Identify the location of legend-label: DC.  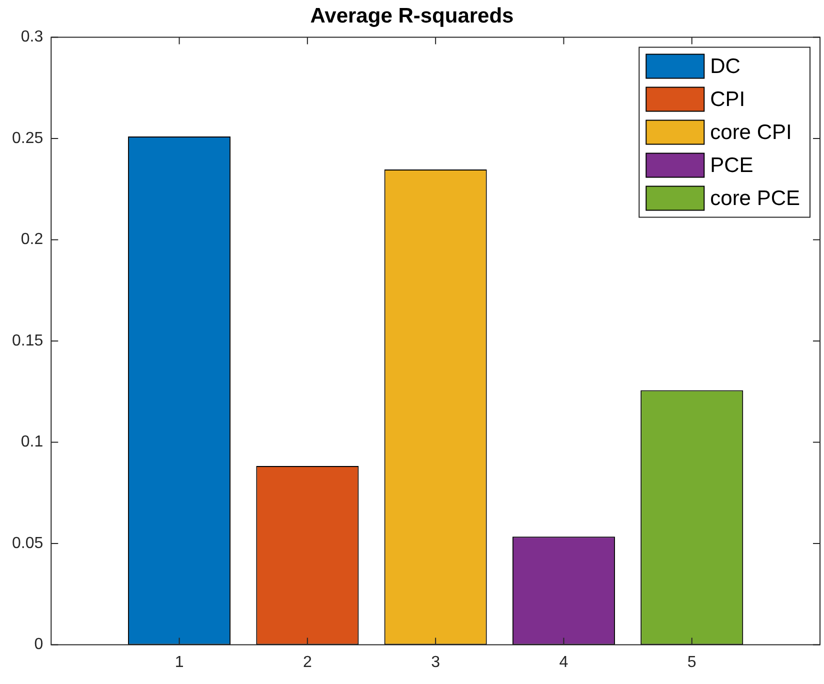
(725, 66).